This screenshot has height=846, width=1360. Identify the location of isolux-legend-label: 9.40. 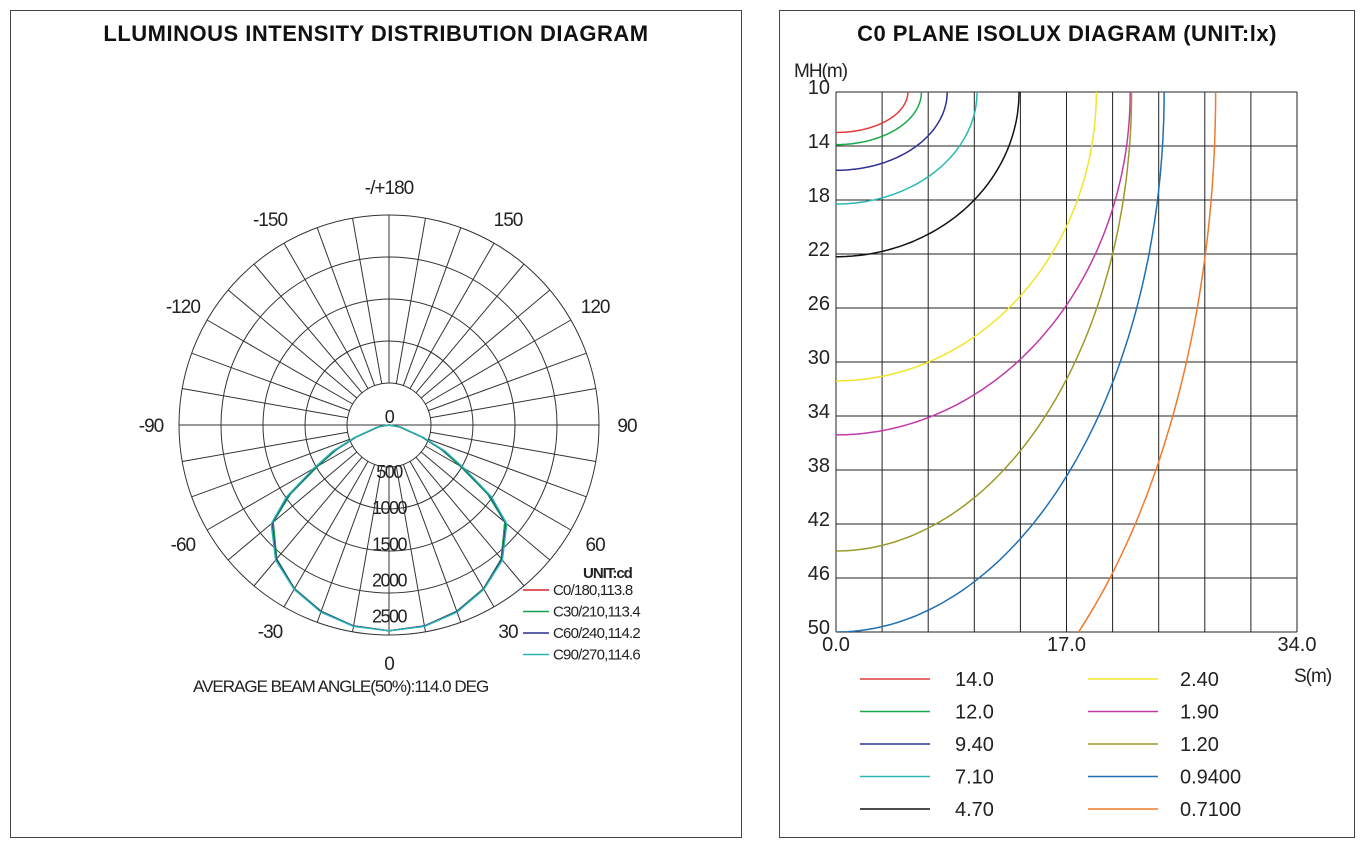
(974, 745).